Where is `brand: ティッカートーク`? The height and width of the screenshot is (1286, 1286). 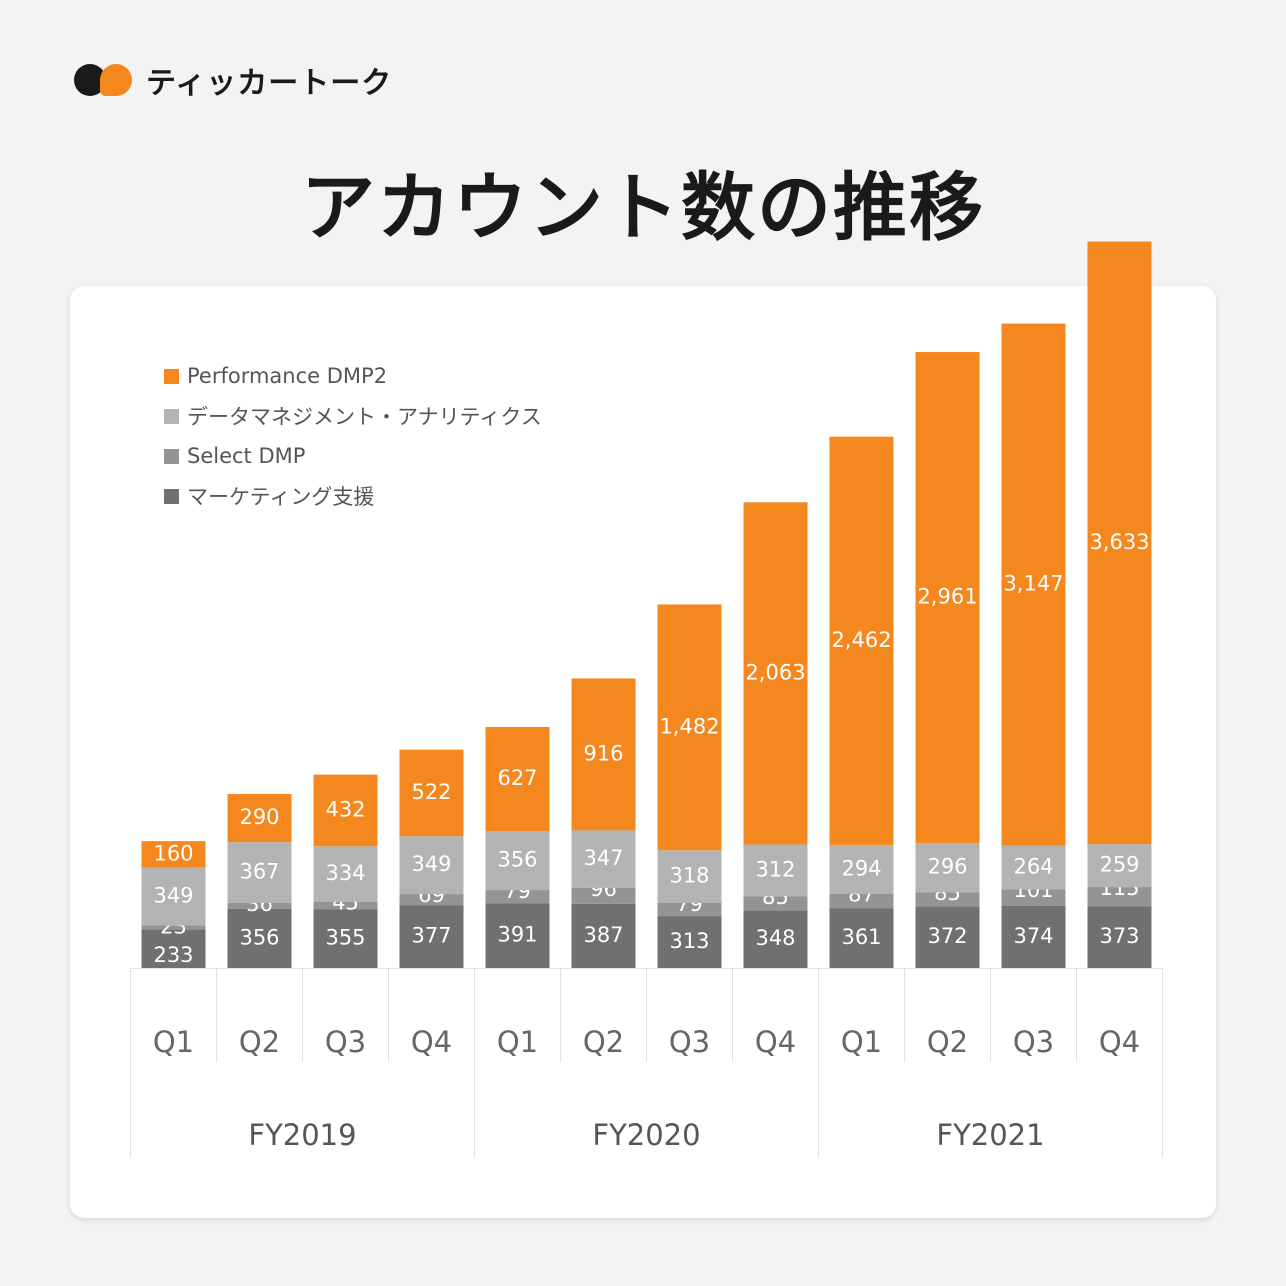
brand: ティッカートーク is located at coordinates (233, 80).